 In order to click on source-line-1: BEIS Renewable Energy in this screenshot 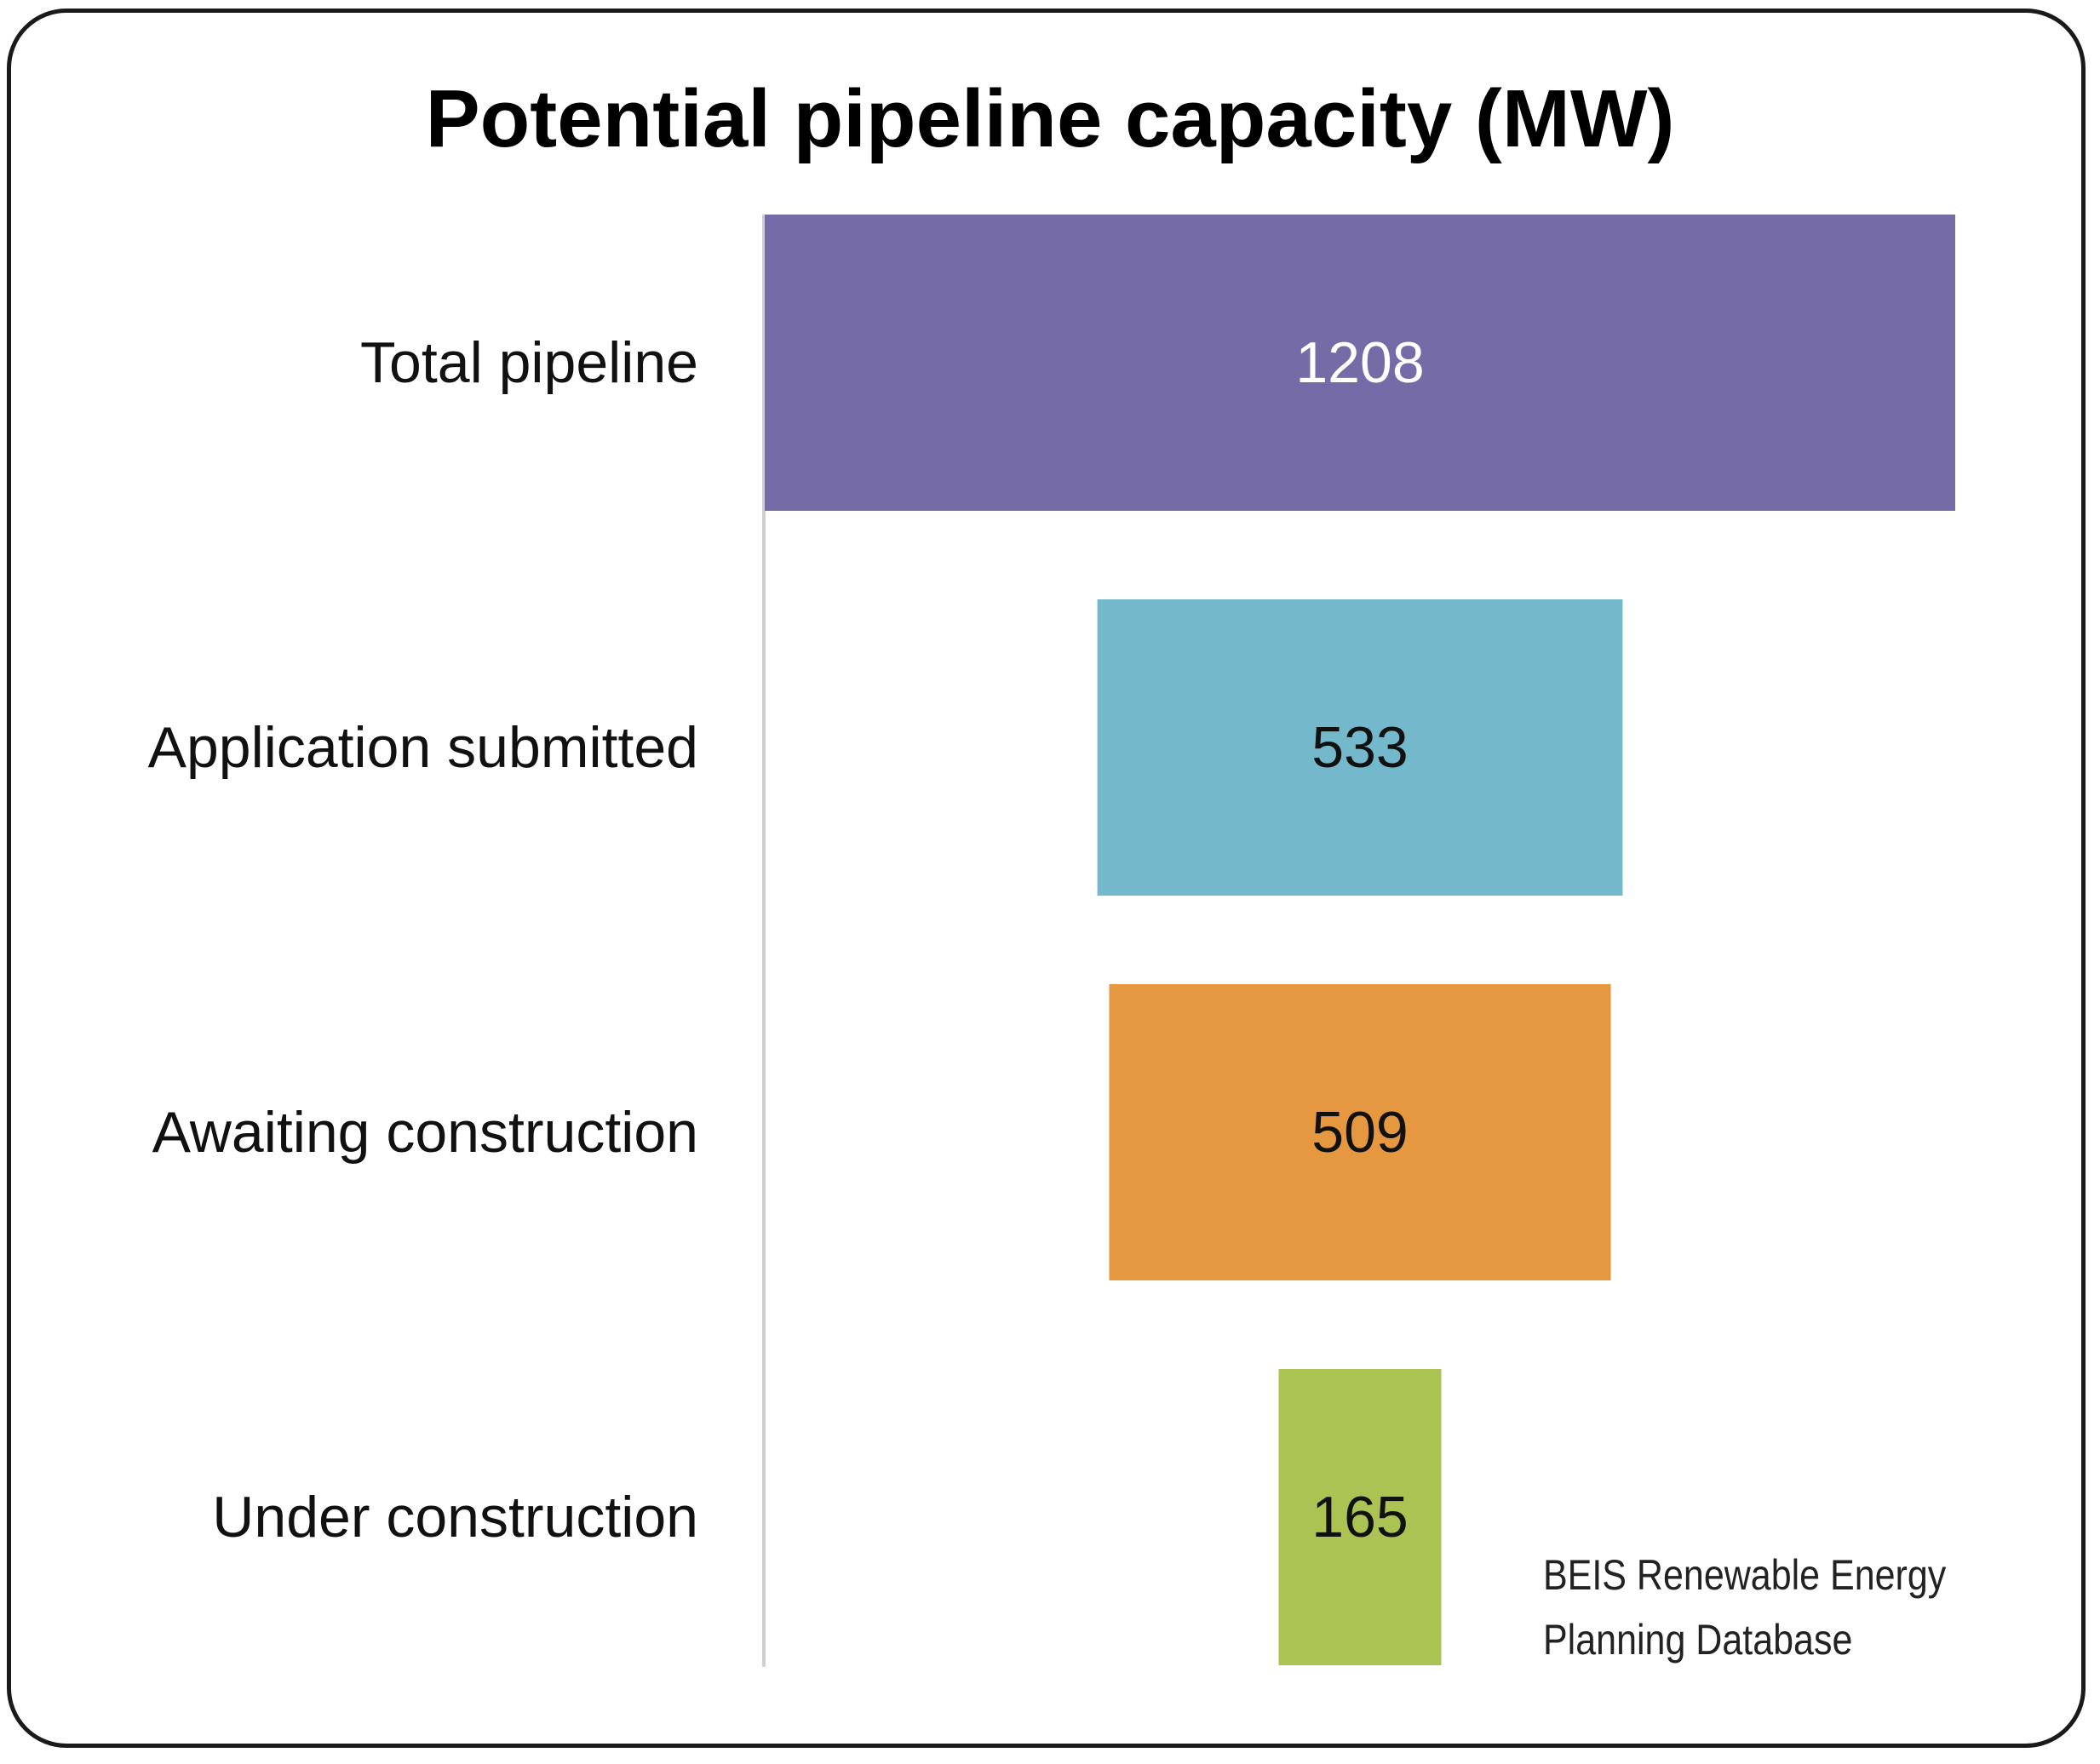, I will do `click(1745, 1575)`.